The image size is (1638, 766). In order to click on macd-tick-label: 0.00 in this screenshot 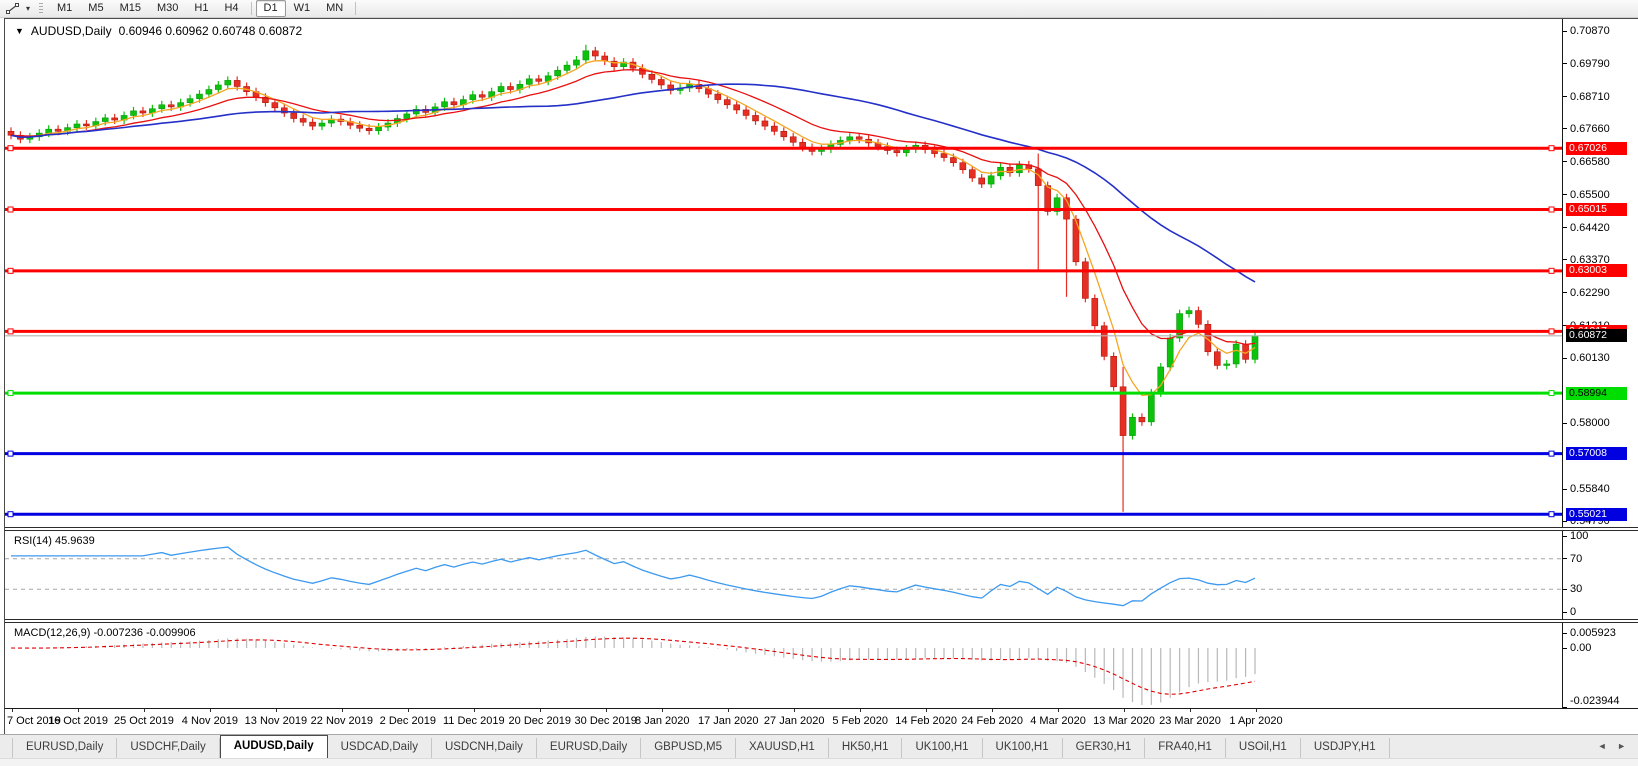, I will do `click(1581, 648)`.